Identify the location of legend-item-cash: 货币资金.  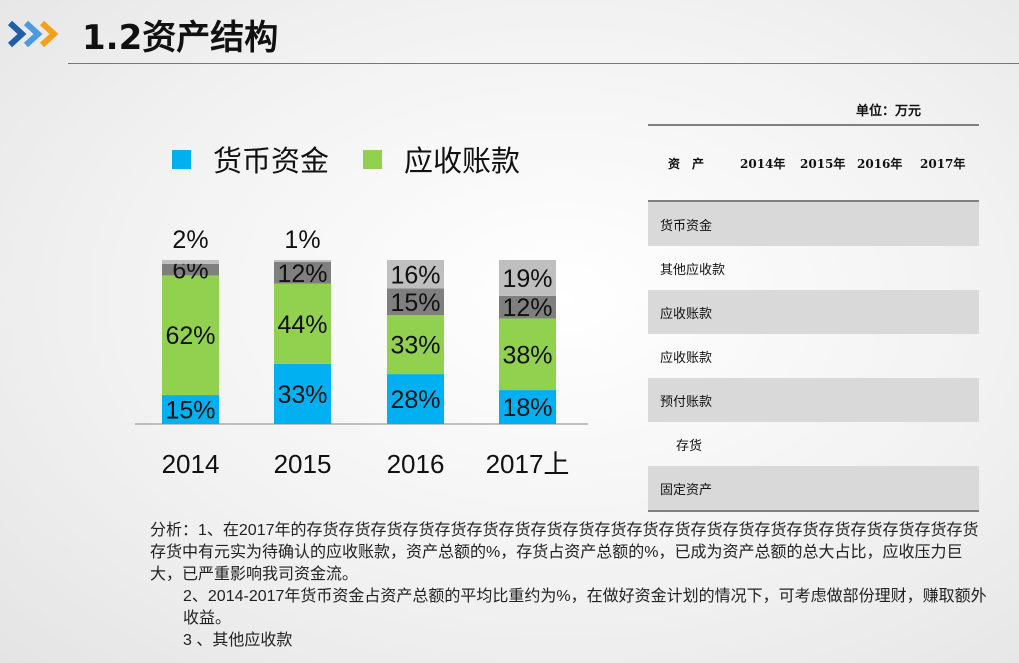
(250, 159).